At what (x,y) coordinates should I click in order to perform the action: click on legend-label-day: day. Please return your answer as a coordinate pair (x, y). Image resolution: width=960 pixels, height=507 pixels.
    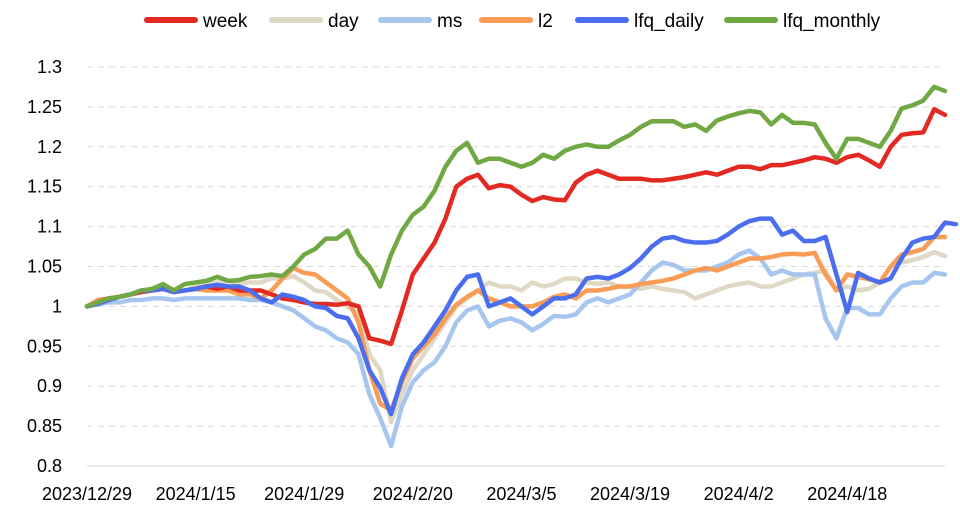
    Looking at the image, I should click on (343, 21).